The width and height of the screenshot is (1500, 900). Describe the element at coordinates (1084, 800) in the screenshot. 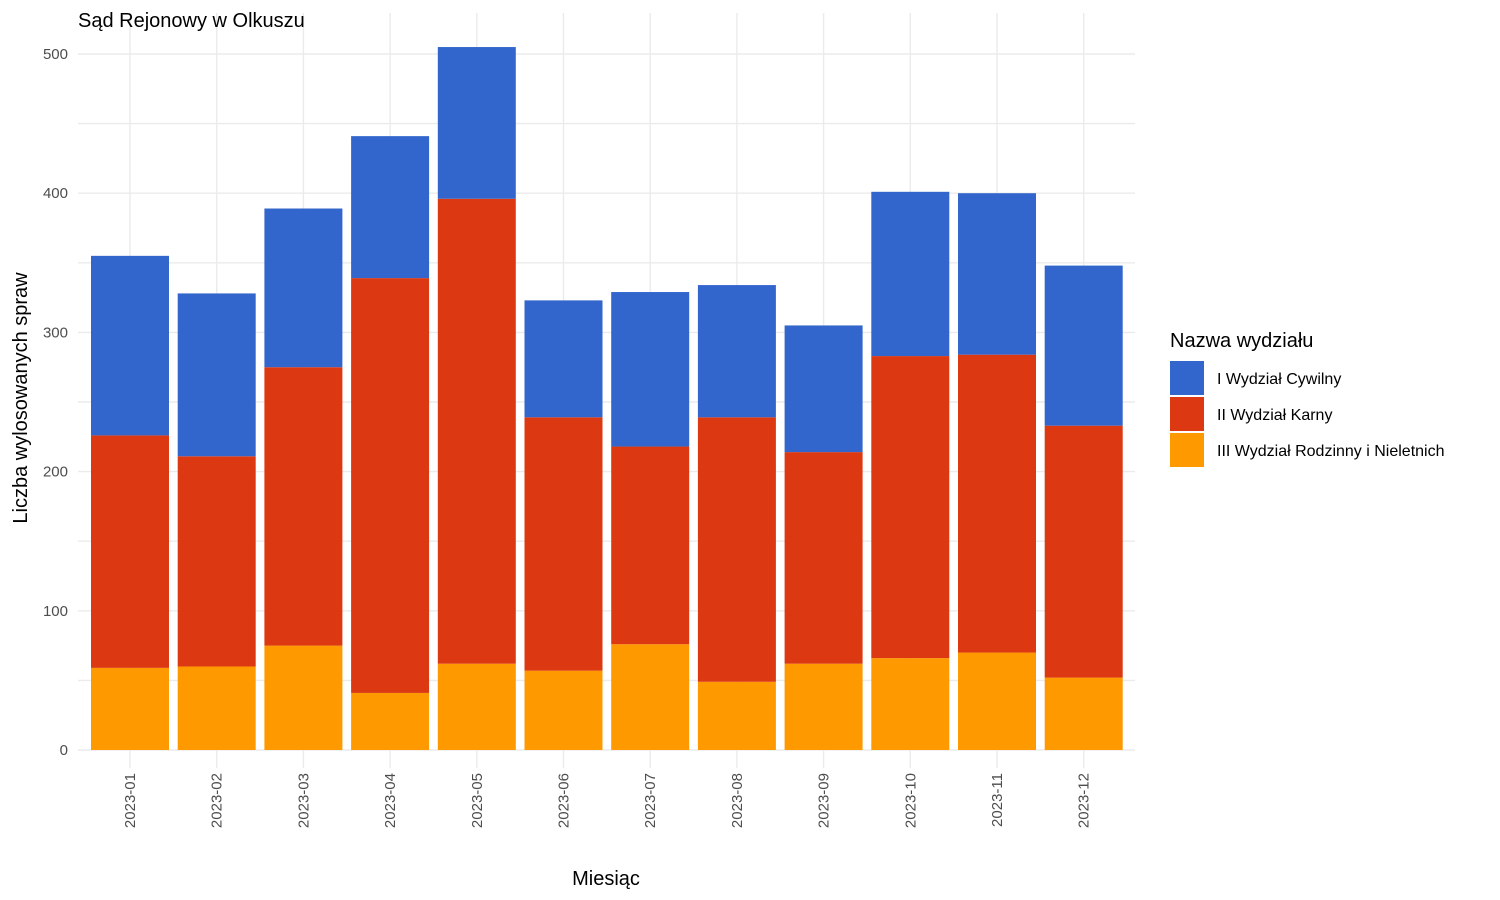

I see `x-tick-label: 2023-12` at that location.